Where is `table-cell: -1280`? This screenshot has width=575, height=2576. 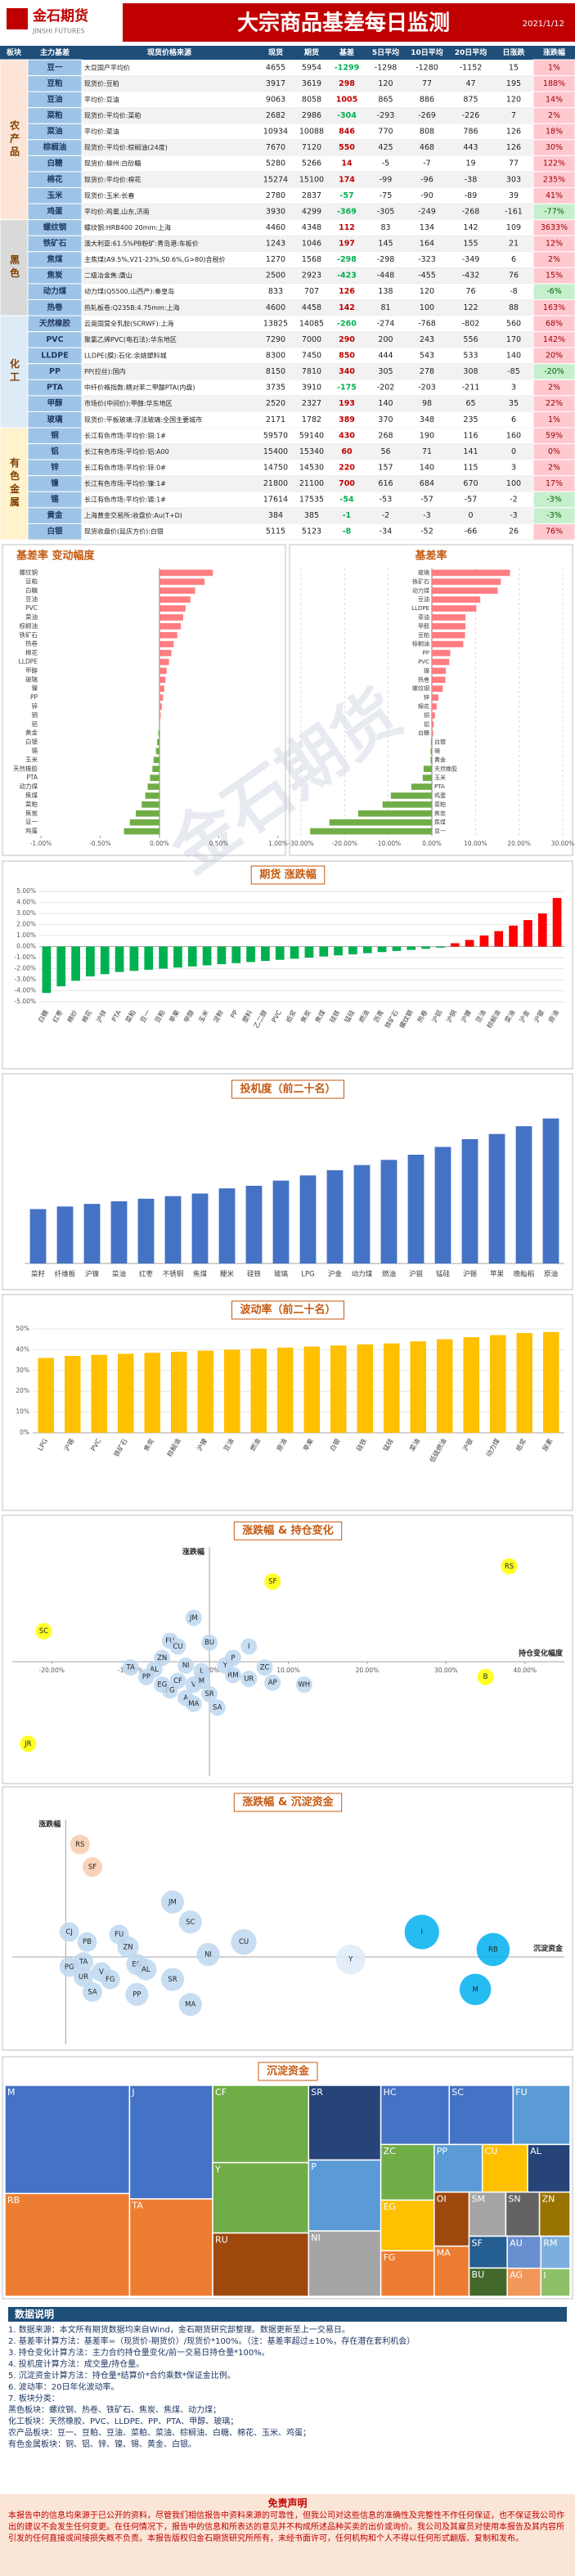 table-cell: -1280 is located at coordinates (427, 67).